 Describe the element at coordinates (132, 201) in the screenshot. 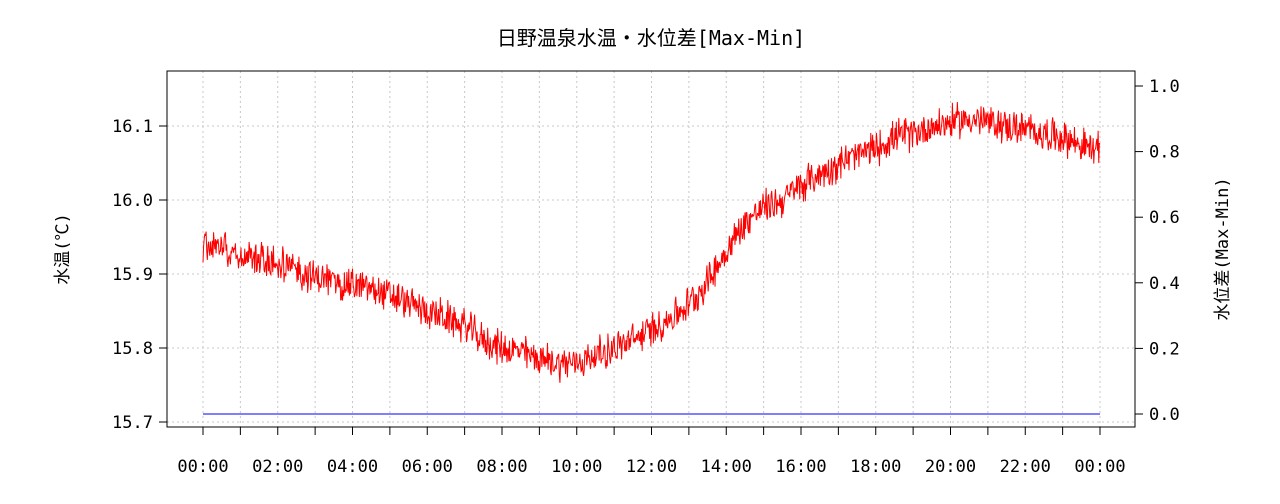

I see `y-axis-left-tick-label: 16.0` at that location.